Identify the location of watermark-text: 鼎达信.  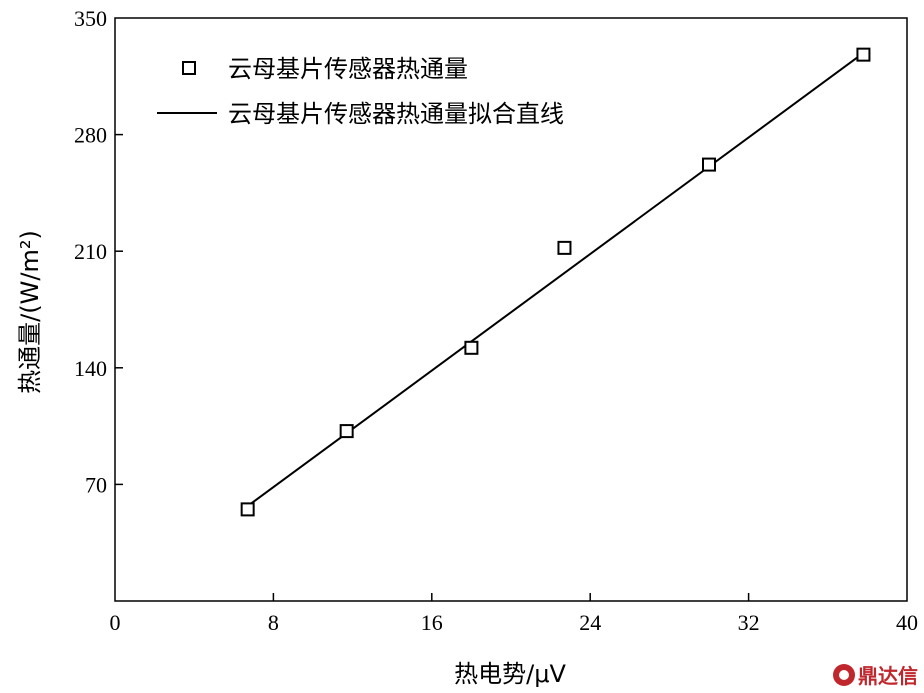
(888, 676).